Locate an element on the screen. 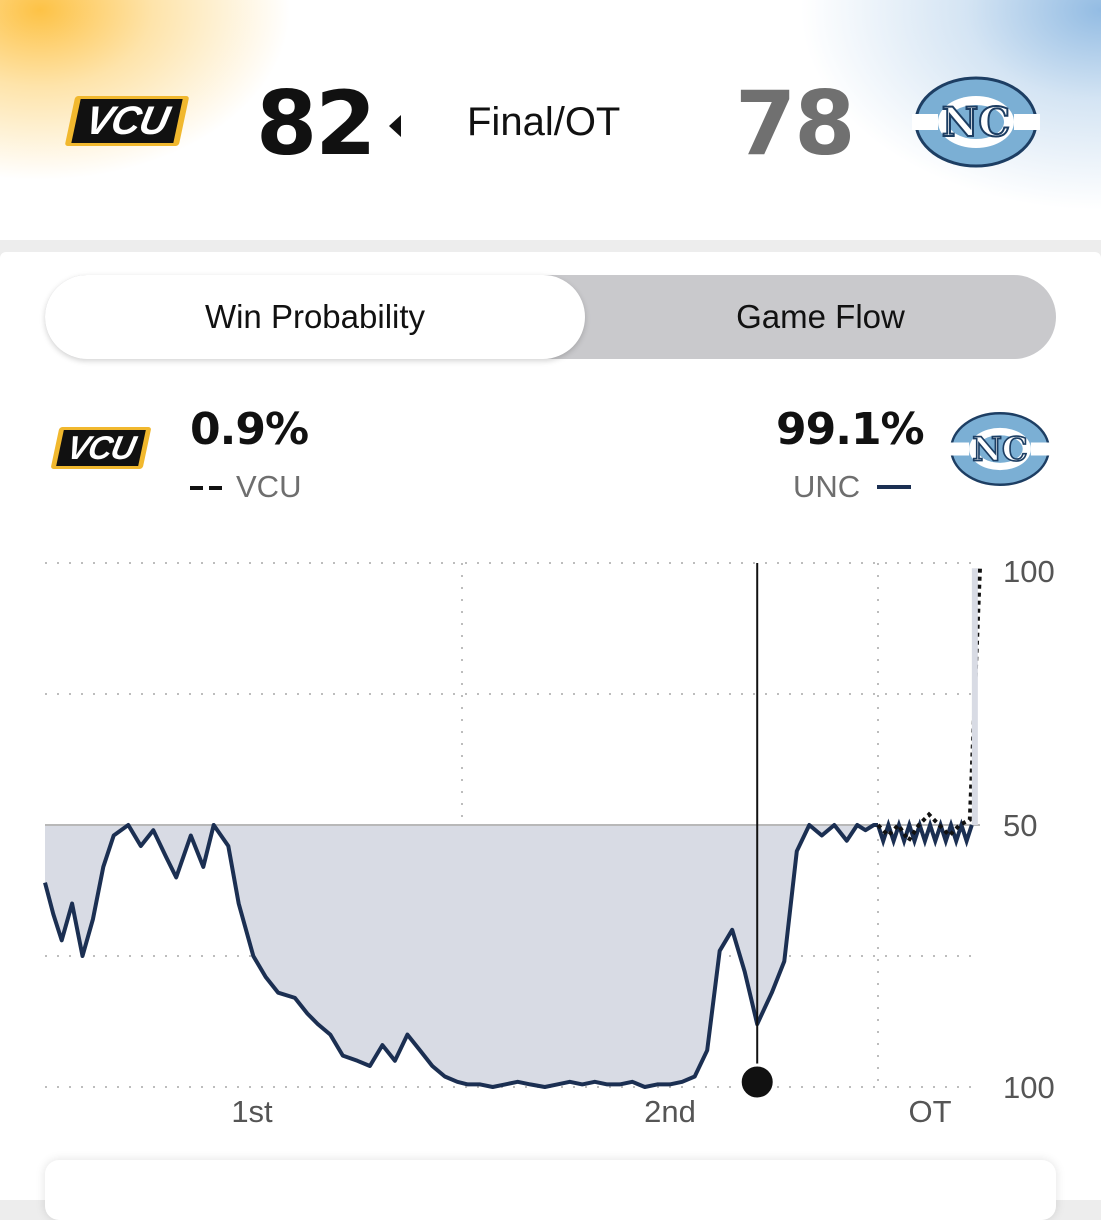 The width and height of the screenshot is (1101, 1220). chart-tabs: Win Probability Game Flow is located at coordinates (550, 317).